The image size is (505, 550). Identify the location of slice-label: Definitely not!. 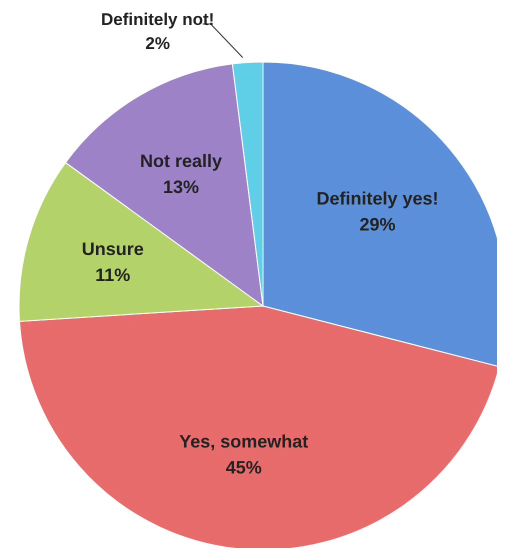
(157, 19).